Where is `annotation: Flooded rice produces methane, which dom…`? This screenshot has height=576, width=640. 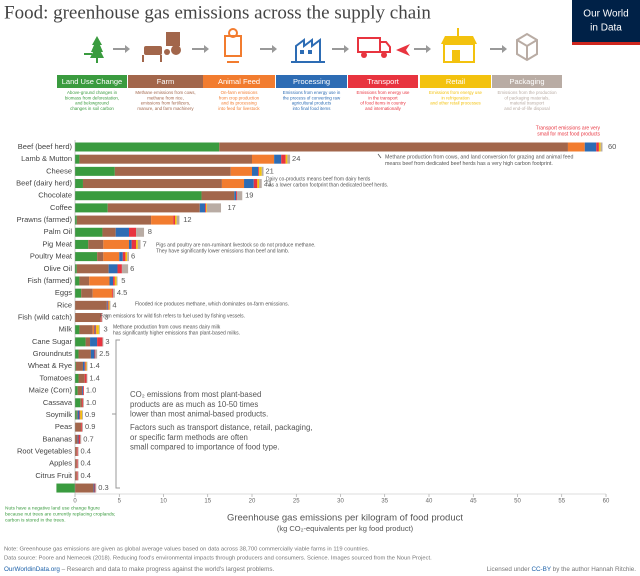
annotation: Flooded rice produces methane, which dom… is located at coordinates (212, 304).